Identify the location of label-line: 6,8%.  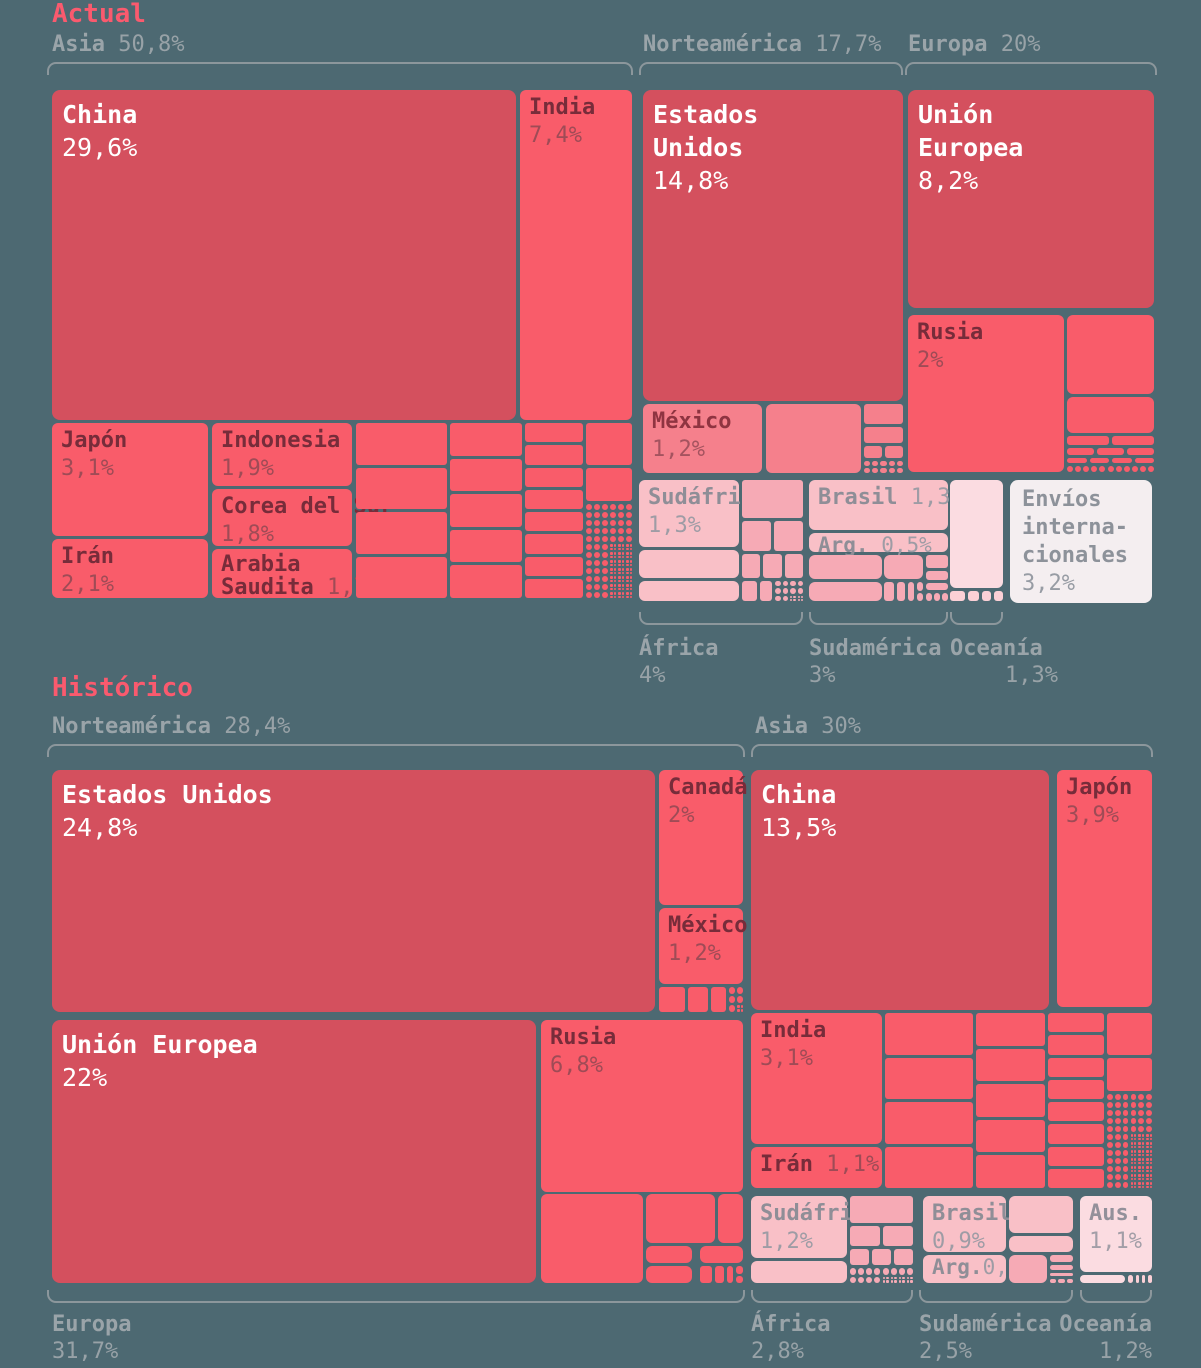
(576, 1065).